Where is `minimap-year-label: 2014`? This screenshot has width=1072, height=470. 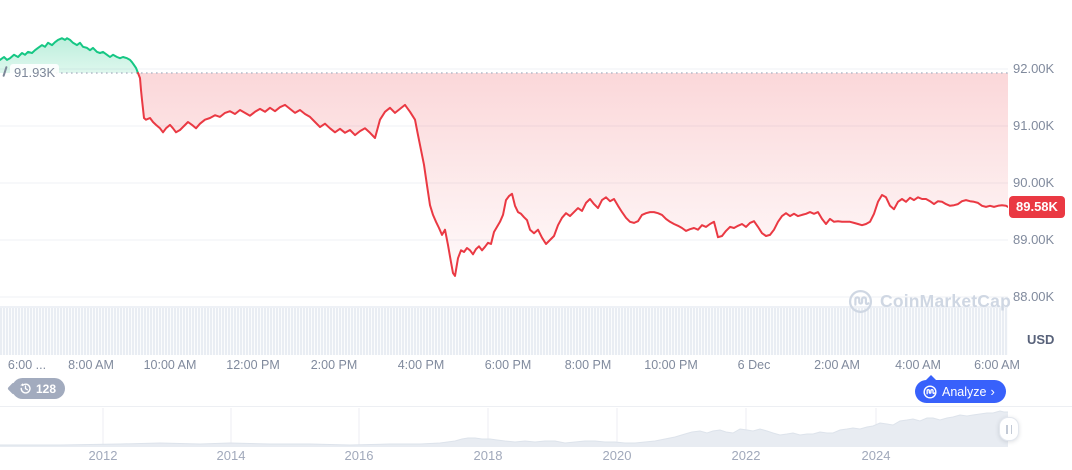 minimap-year-label: 2014 is located at coordinates (231, 455).